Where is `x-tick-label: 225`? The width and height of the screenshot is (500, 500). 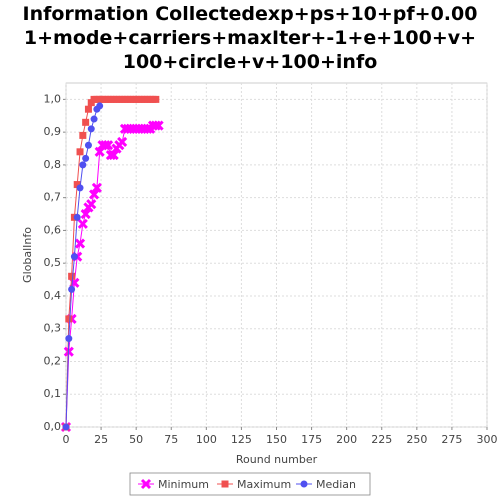 x-tick-label: 225 is located at coordinates (381, 439).